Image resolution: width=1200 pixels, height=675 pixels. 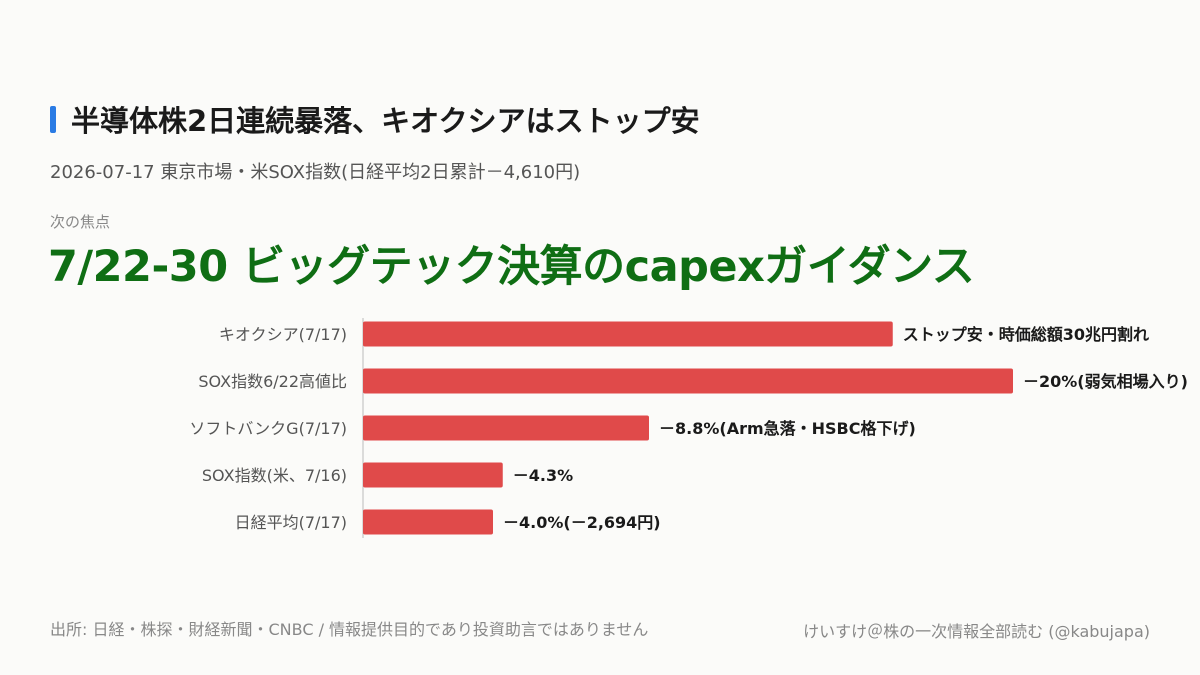 I want to click on page-title: 半導体株2日連続暴落、キオクシアはストップ安, so click(x=385, y=121).